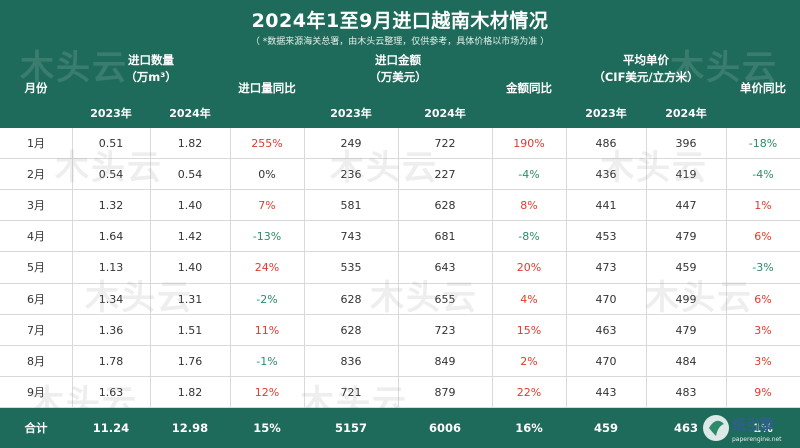  Describe the element at coordinates (190, 113) in the screenshot. I see `header-qty-2024: 2024年` at that location.